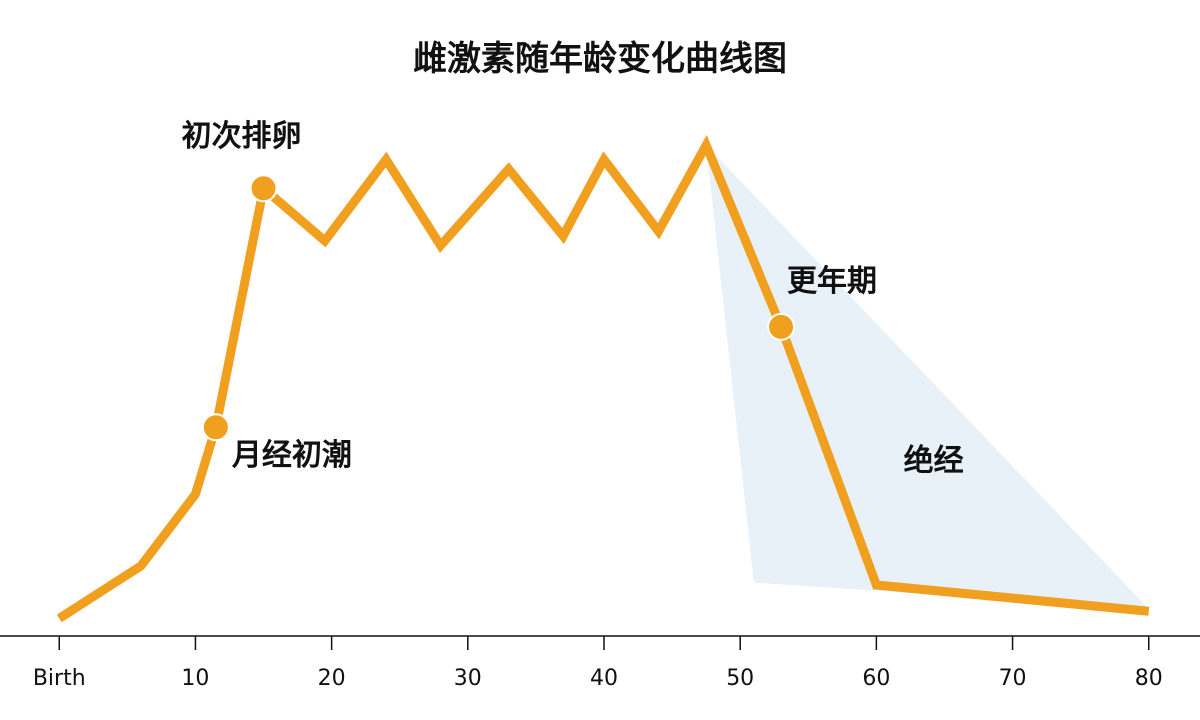 Image resolution: width=1200 pixels, height=720 pixels. Describe the element at coordinates (242, 136) in the screenshot. I see `marker-label-1: 初次排卵` at that location.